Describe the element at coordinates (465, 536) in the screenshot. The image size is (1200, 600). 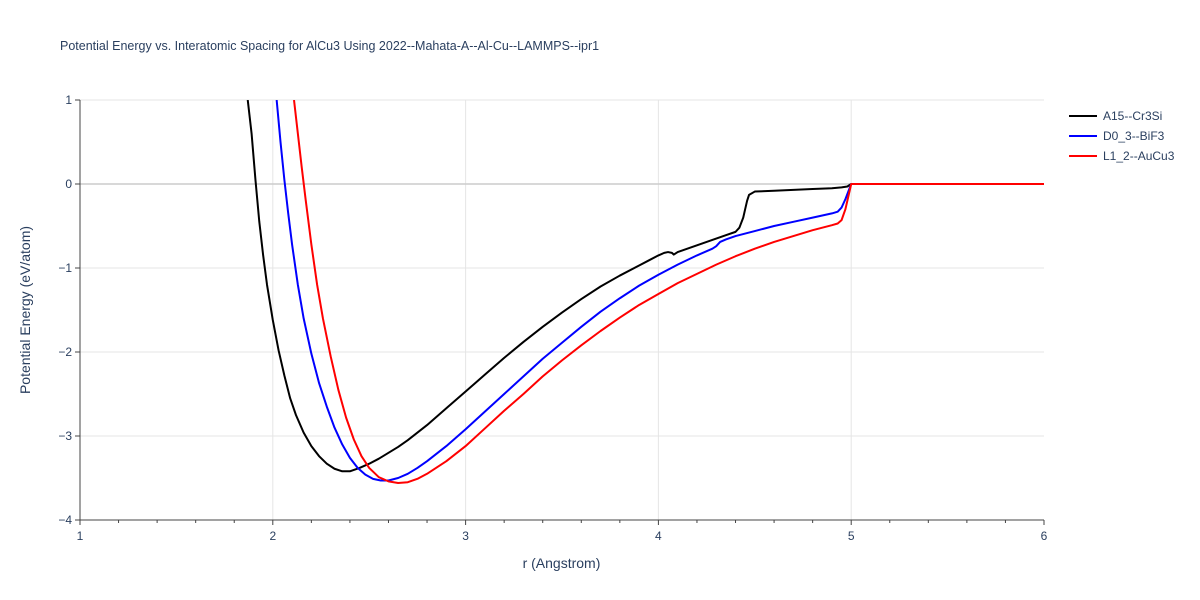
I see `x-tick-label: 3` at that location.